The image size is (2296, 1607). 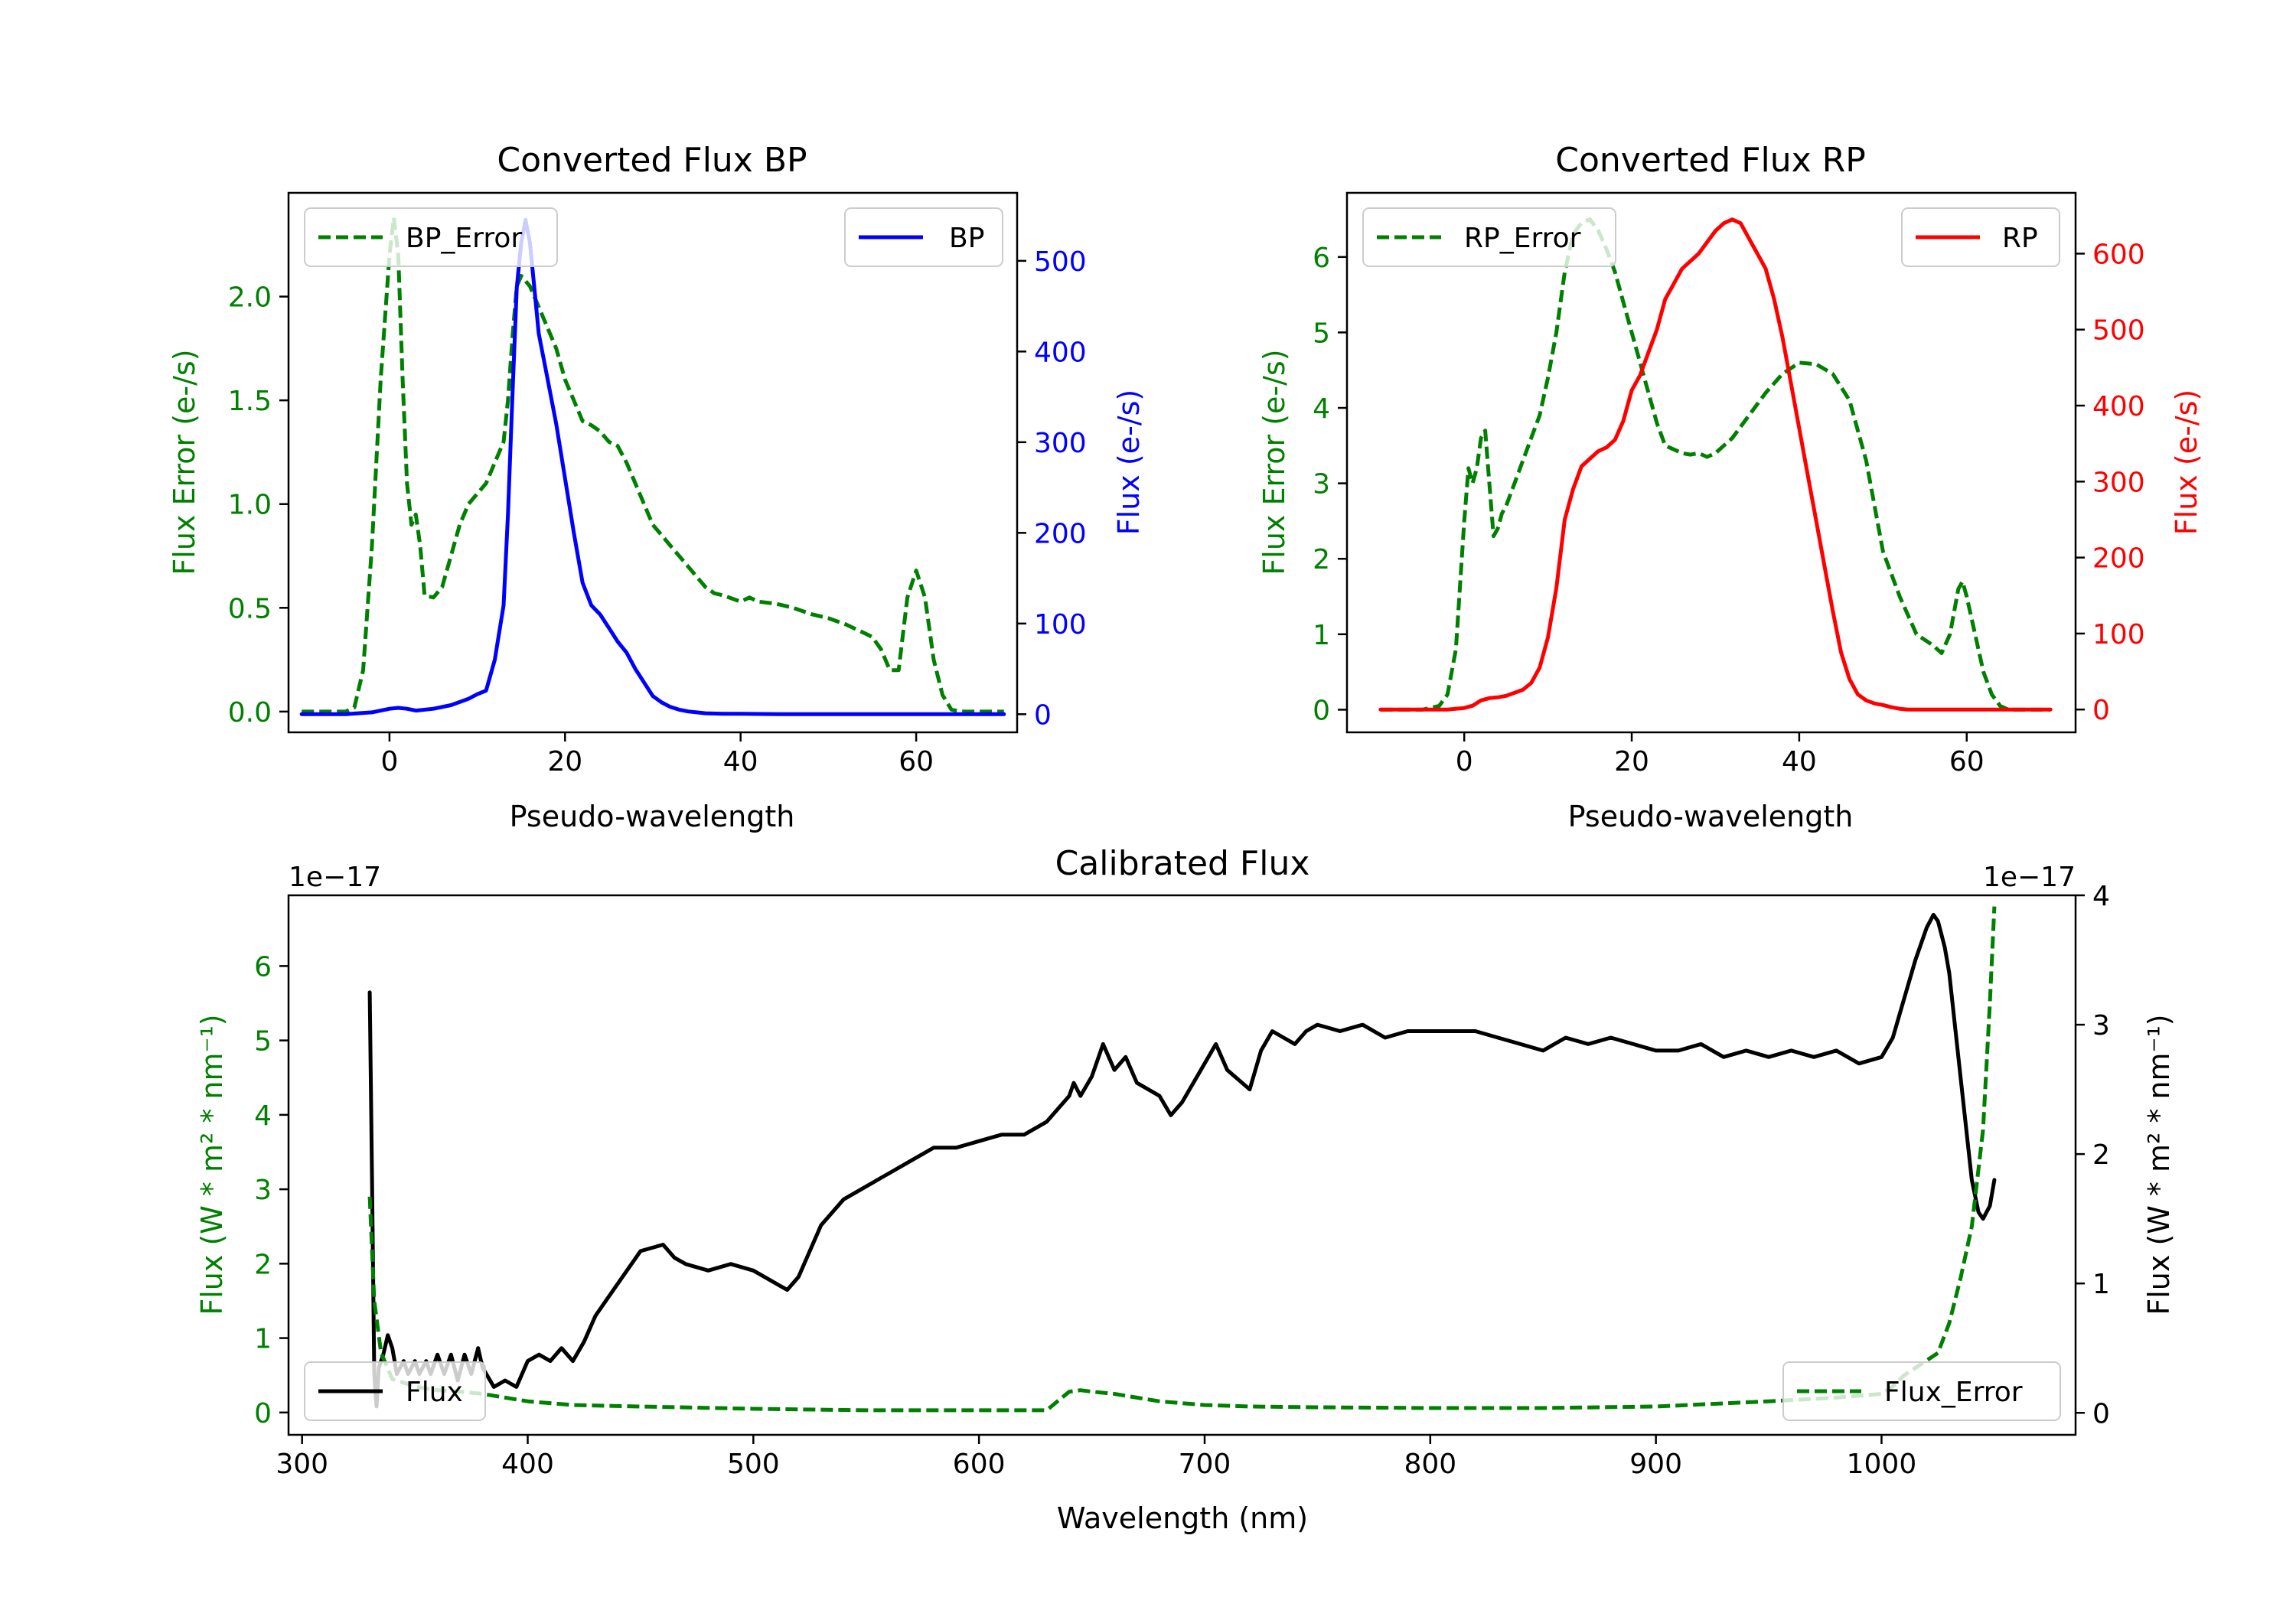 What do you see at coordinates (250, 505) in the screenshot?
I see `bp-ytick-left-label: 1.0` at bounding box center [250, 505].